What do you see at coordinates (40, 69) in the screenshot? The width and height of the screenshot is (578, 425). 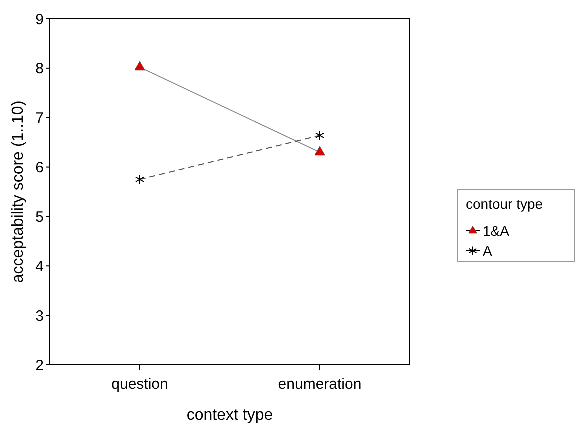 I see `y-tick-label: 8` at bounding box center [40, 69].